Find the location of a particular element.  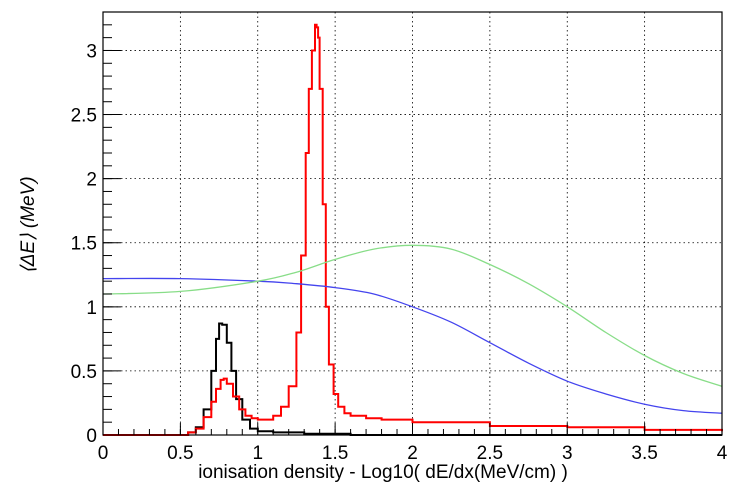

y-tick-label: 2.5 is located at coordinates (84, 116).